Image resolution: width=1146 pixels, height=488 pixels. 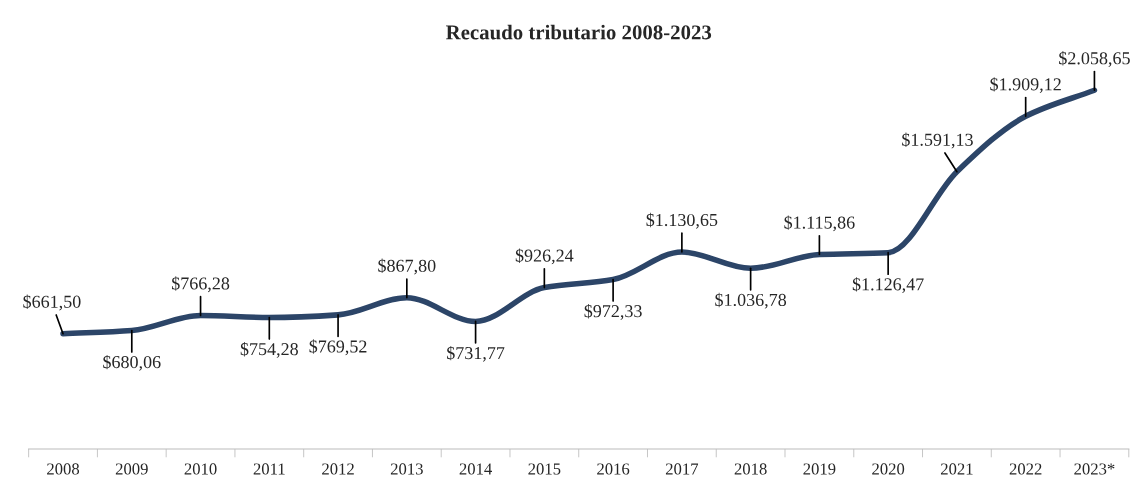 What do you see at coordinates (751, 300) in the screenshot?
I see `data-label: $1.036,78` at bounding box center [751, 300].